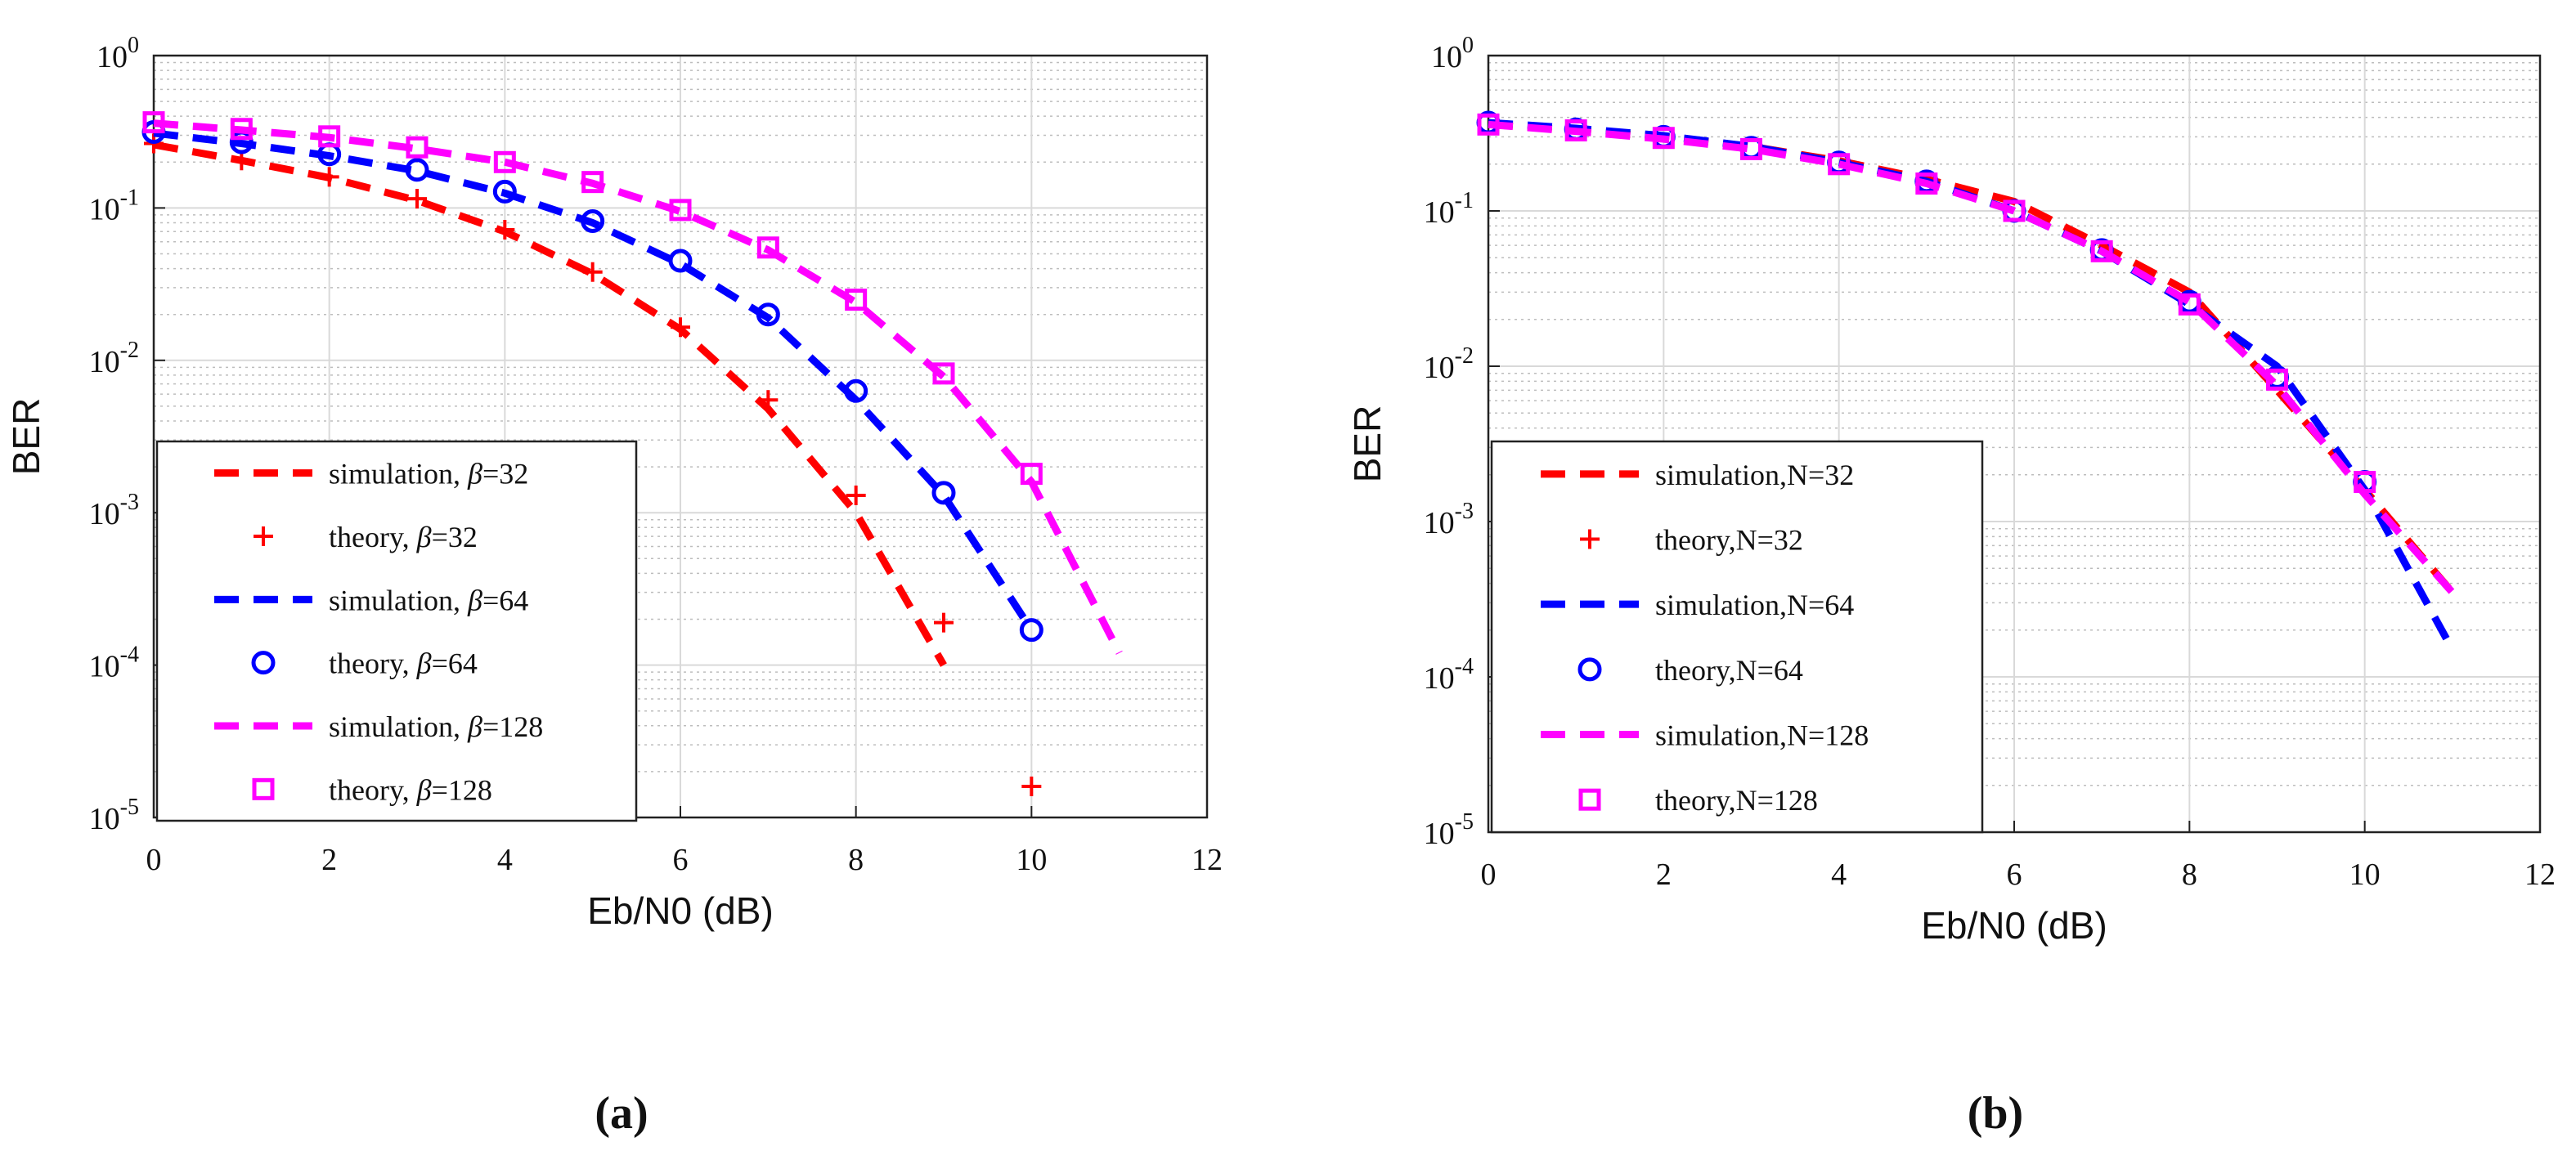 This screenshot has height=1151, width=2576. What do you see at coordinates (428, 600) in the screenshot?
I see `legend-entry-label: simulation, β=64` at bounding box center [428, 600].